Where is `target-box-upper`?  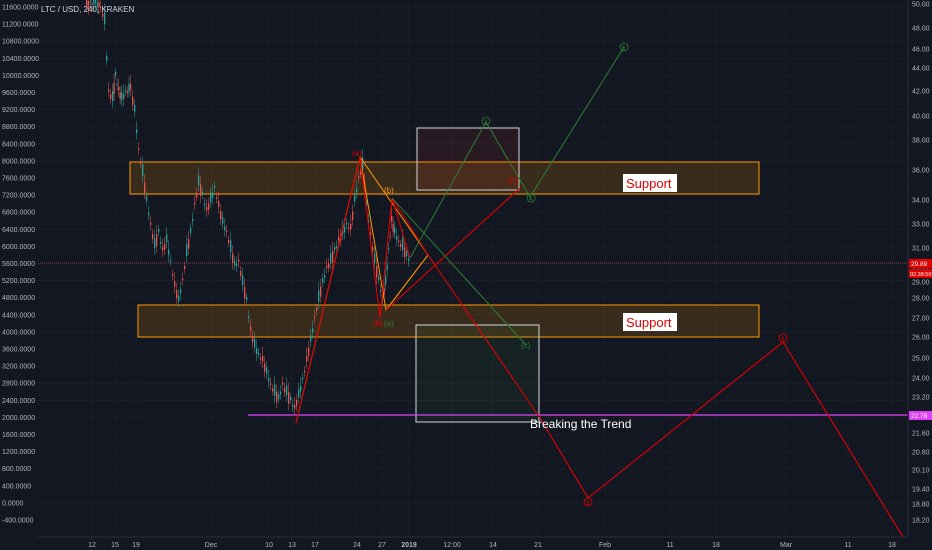
target-box-upper is located at coordinates (468, 159).